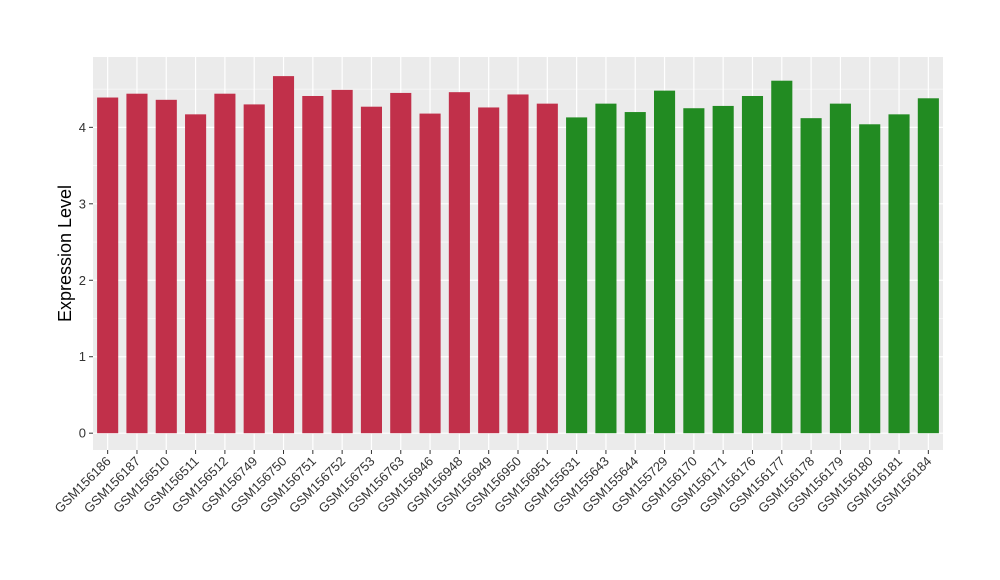 The height and width of the screenshot is (580, 1000). I want to click on bar-GSM156181, so click(899, 274).